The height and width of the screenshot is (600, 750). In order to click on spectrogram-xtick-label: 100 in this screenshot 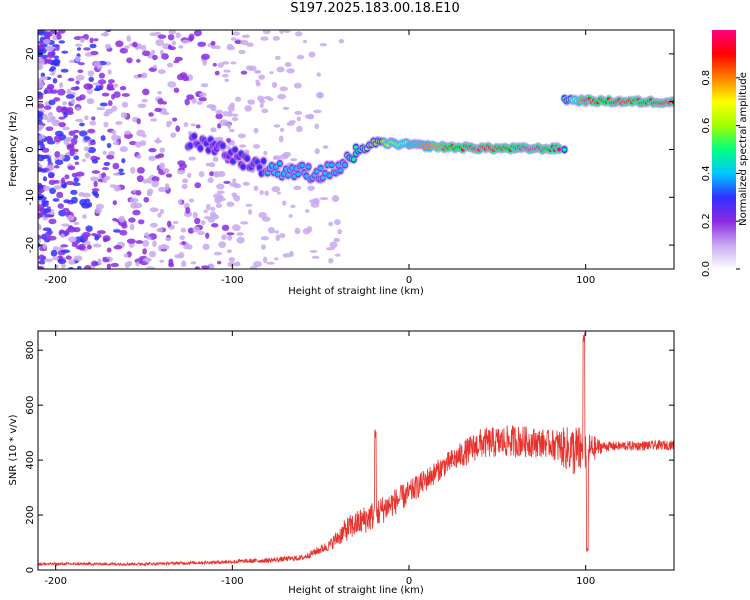, I will do `click(585, 280)`.